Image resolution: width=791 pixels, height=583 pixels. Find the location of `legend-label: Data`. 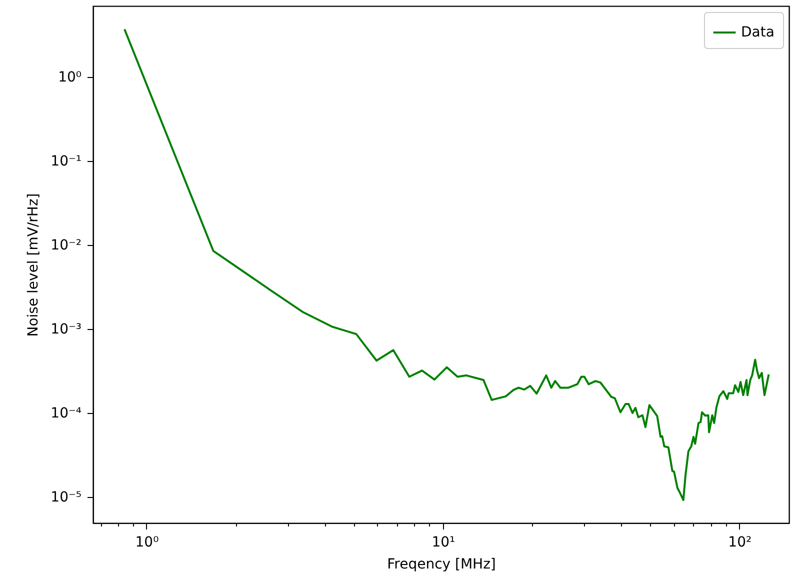

legend-label: Data is located at coordinates (757, 32).